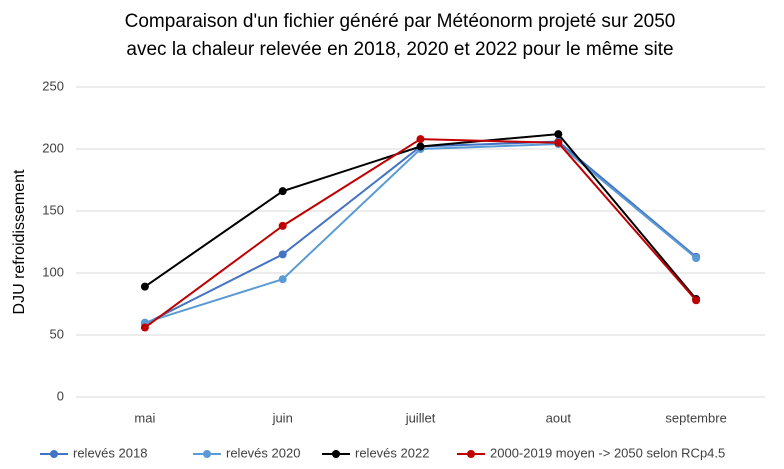 The image size is (784, 469). Describe the element at coordinates (695, 417) in the screenshot. I see `x-tick-label: septembre` at that location.